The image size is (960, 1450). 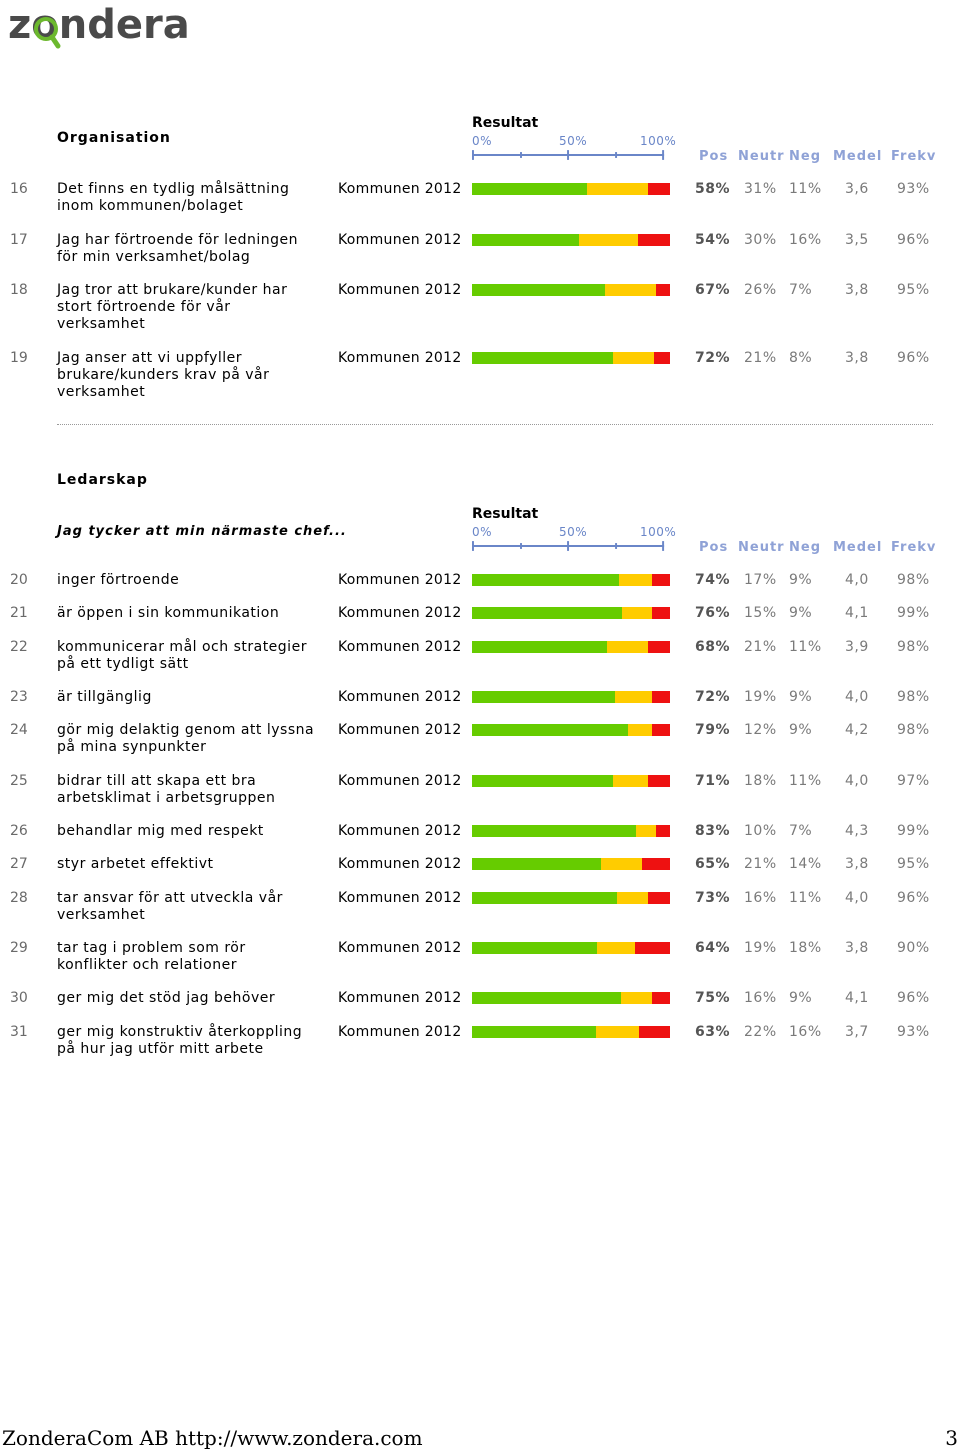 I want to click on zondera-logo: zondera, so click(x=99, y=27).